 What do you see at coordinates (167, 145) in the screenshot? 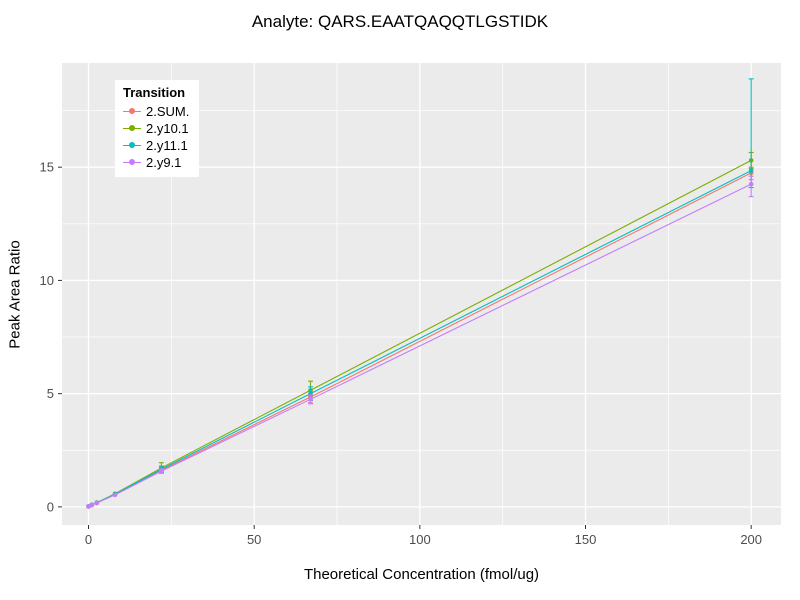
I see `legend-item-label: 2.y11.1` at bounding box center [167, 145].